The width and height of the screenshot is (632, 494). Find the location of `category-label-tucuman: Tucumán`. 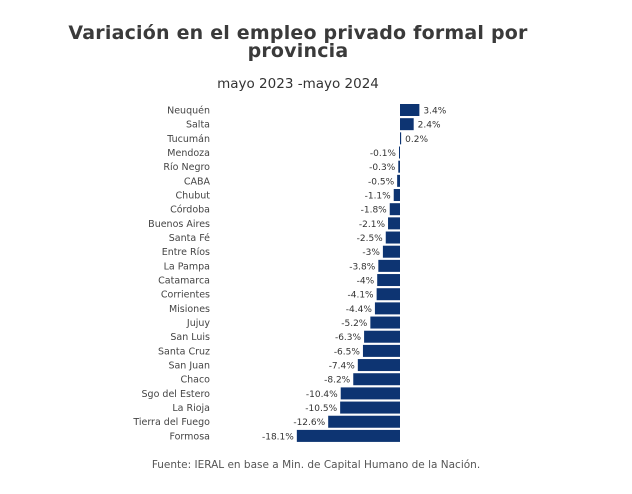

category-label-tucuman: Tucumán is located at coordinates (188, 139).